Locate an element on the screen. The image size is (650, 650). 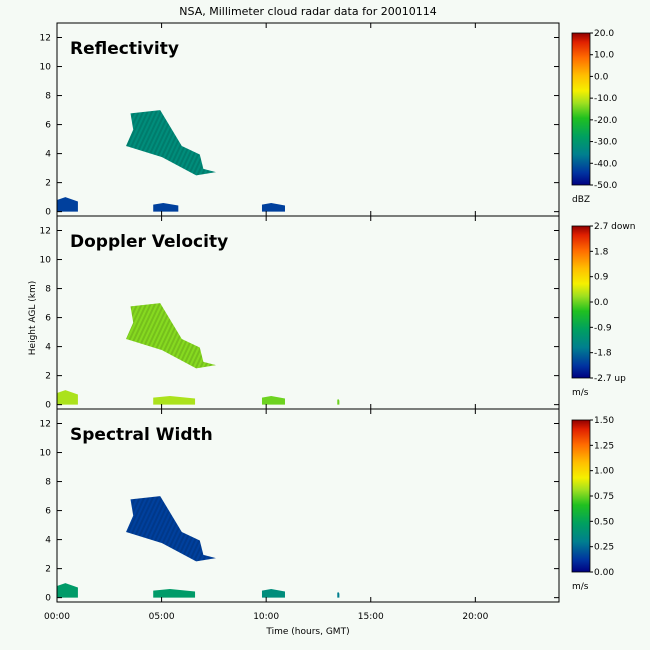
colorbar-tick-label: -50.0 is located at coordinates (606, 186).